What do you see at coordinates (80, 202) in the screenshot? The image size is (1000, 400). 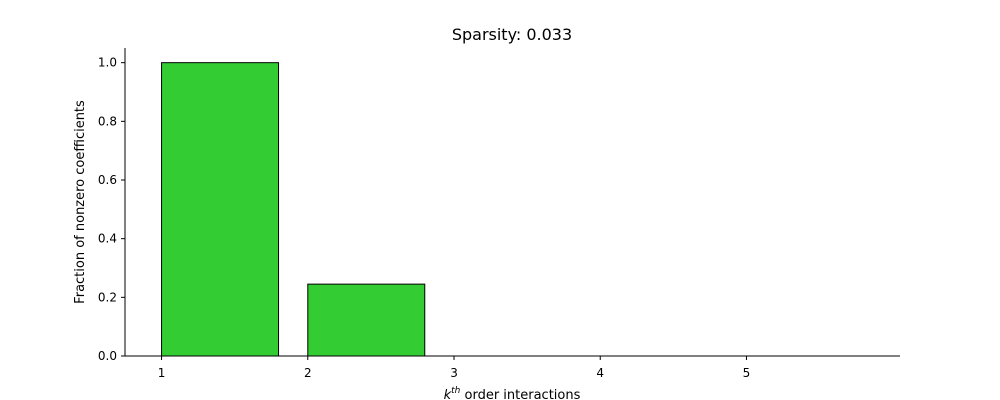 I see `y-axis-label: Fraction of nonzero coefficients` at bounding box center [80, 202].